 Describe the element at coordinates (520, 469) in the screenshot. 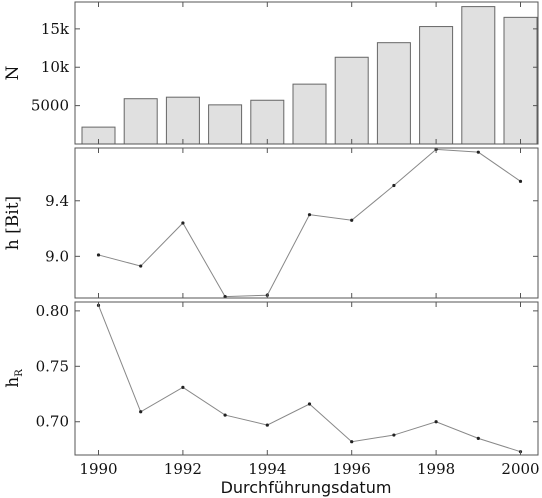

I see `x-tick-label: 2000` at that location.